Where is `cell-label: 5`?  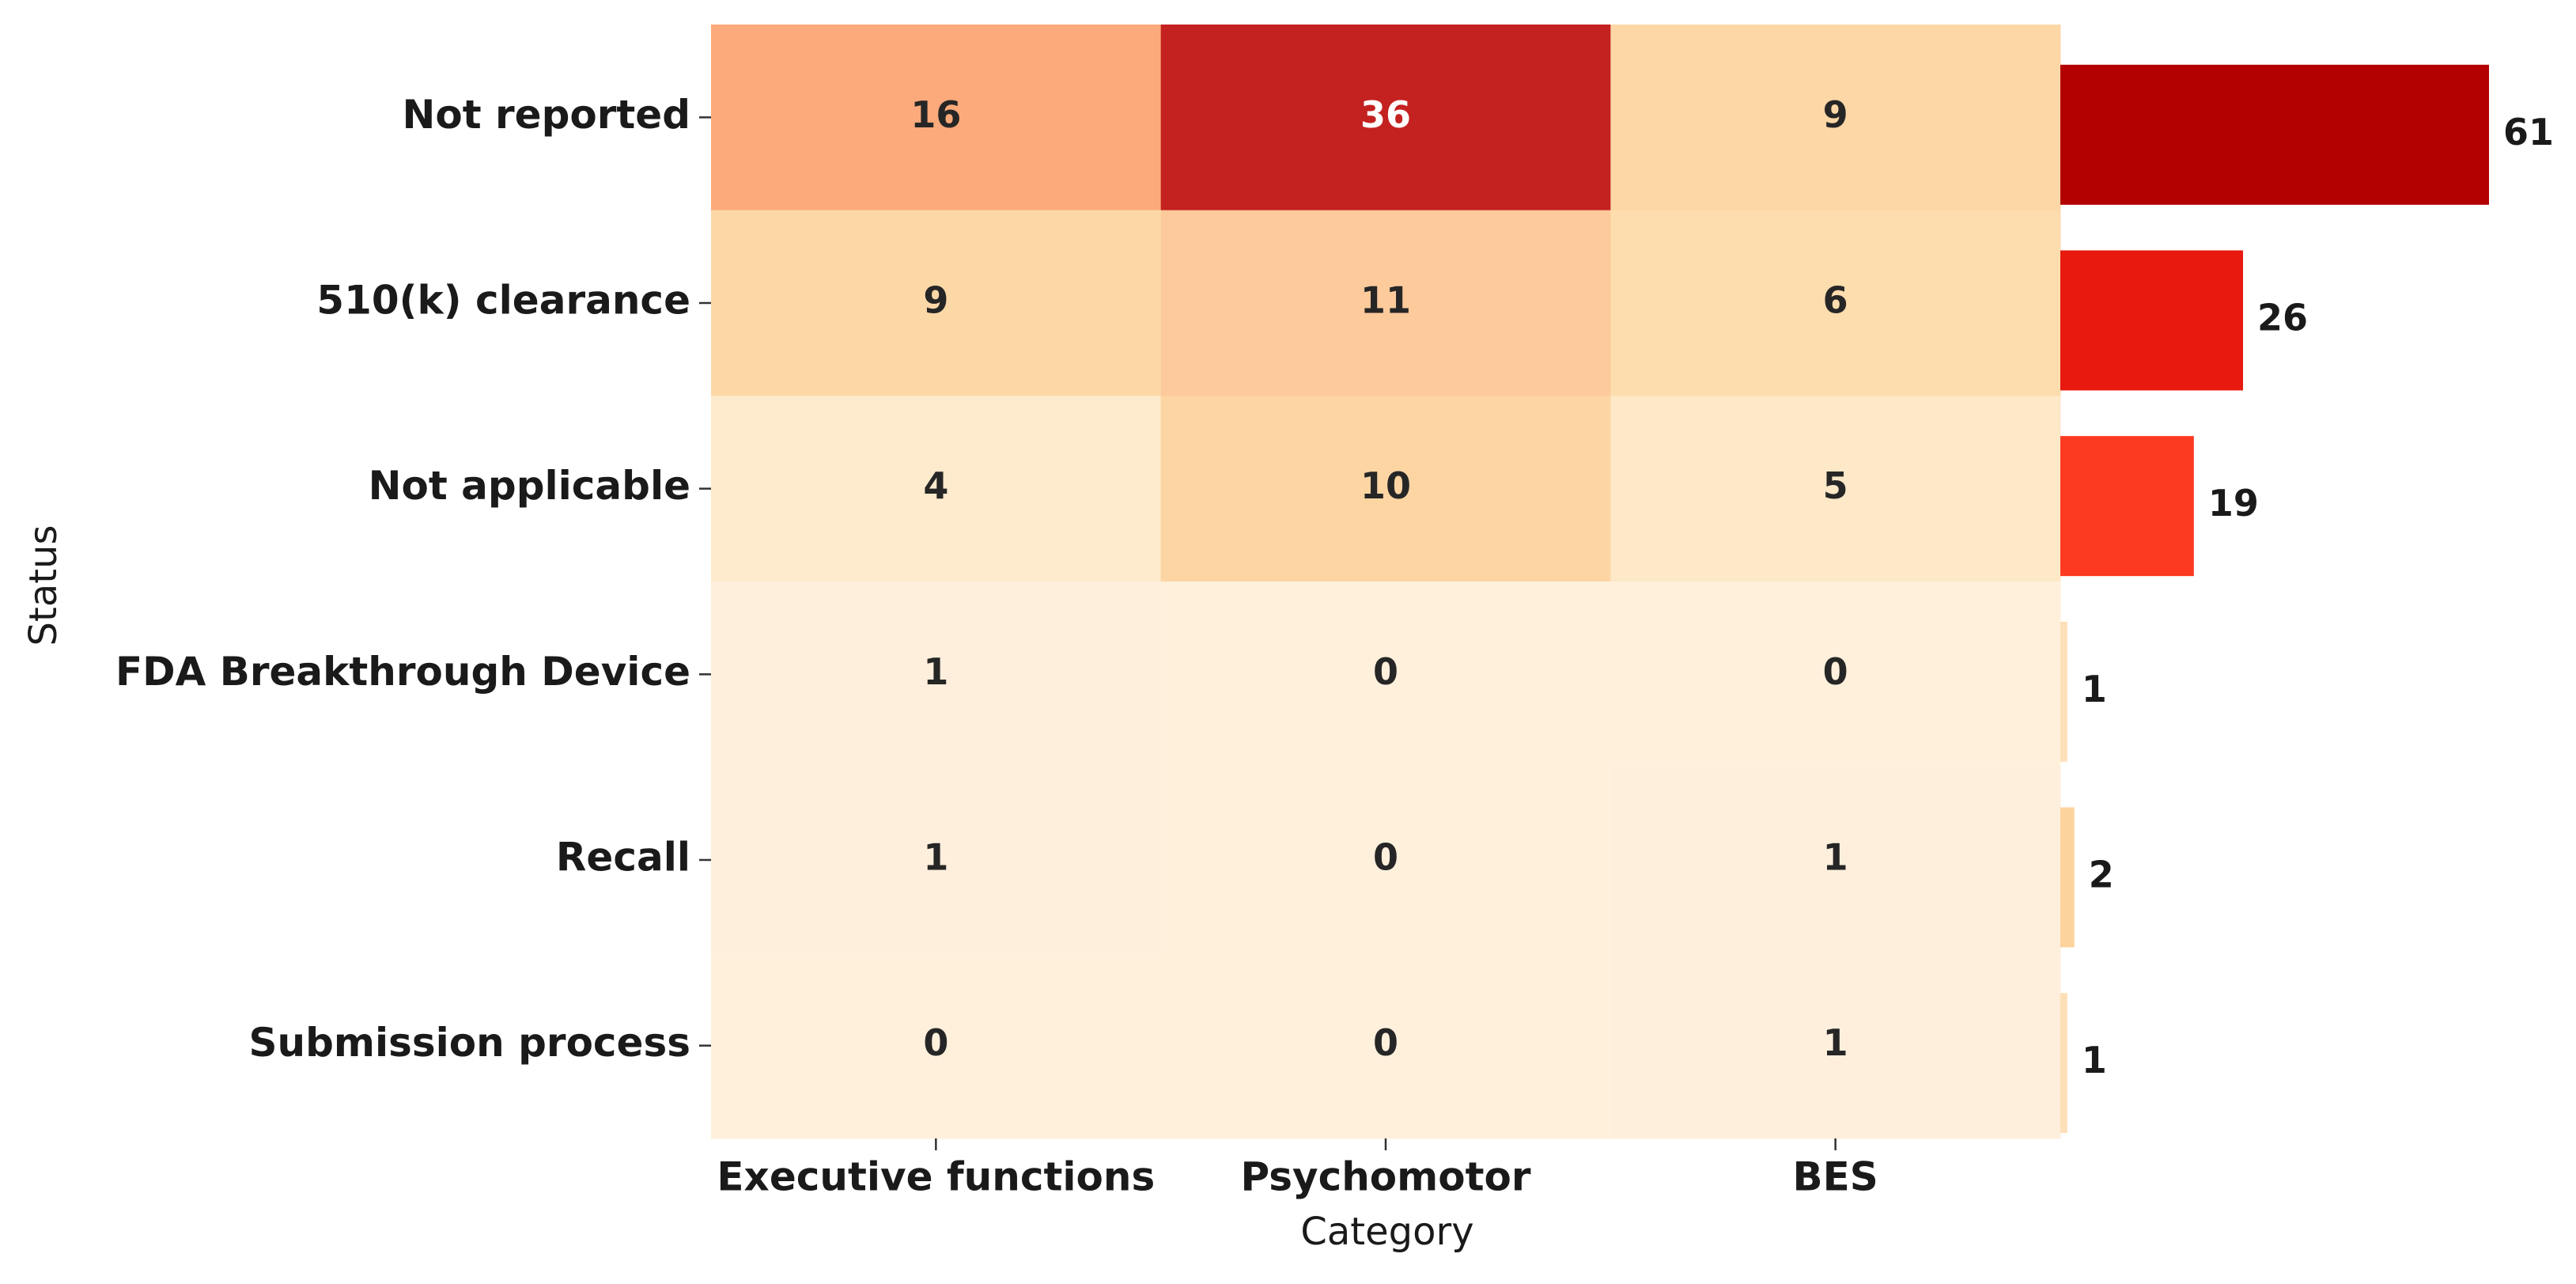 cell-label: 5 is located at coordinates (1836, 485).